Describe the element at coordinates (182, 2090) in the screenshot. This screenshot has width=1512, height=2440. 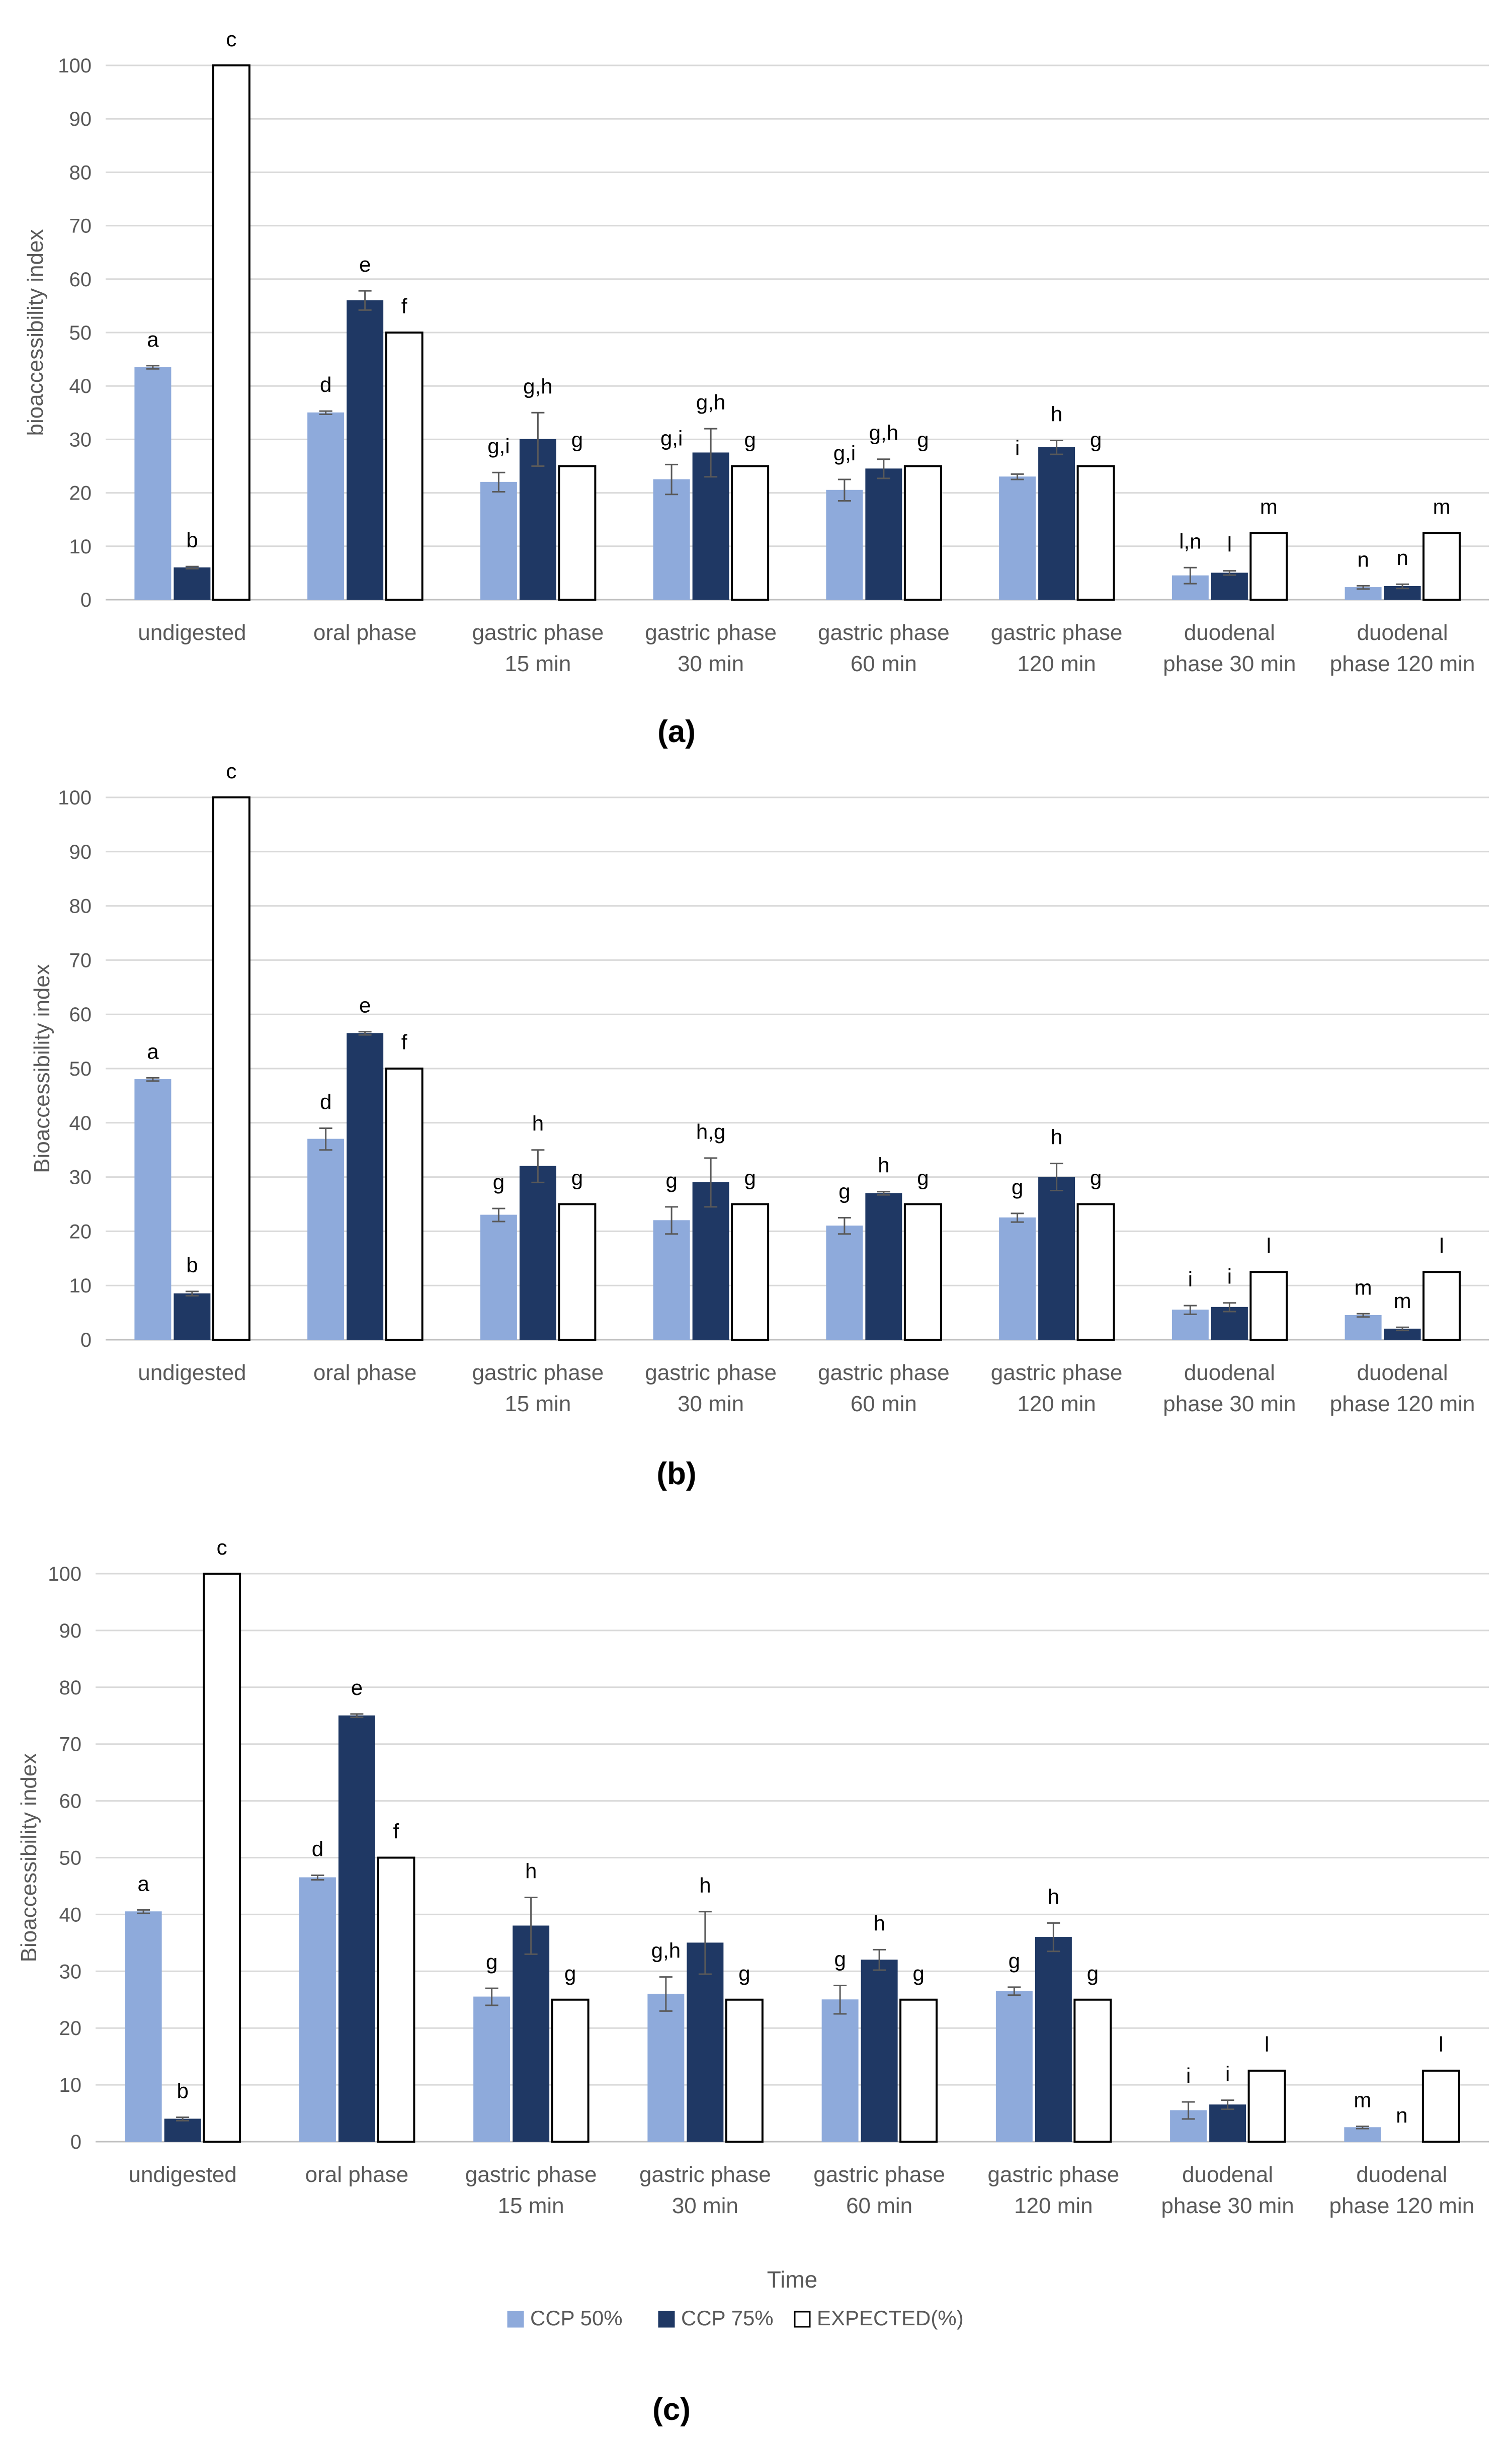
I see `significance-letter: b` at that location.